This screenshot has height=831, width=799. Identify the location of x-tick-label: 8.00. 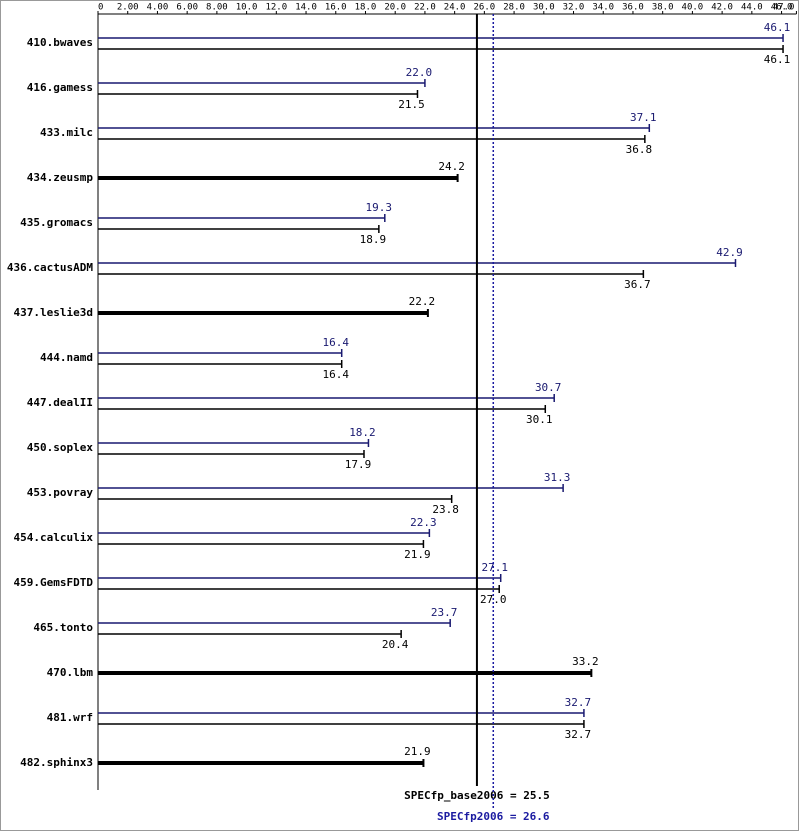
(217, 8).